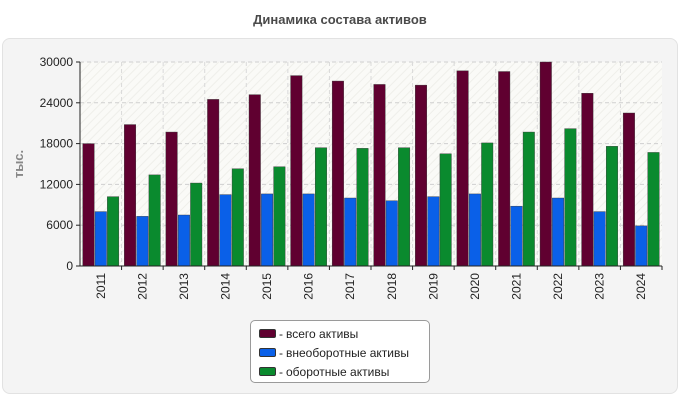 The width and height of the screenshot is (680, 400). Describe the element at coordinates (267, 333) in the screenshot. I see `legend-swatch-total` at that location.